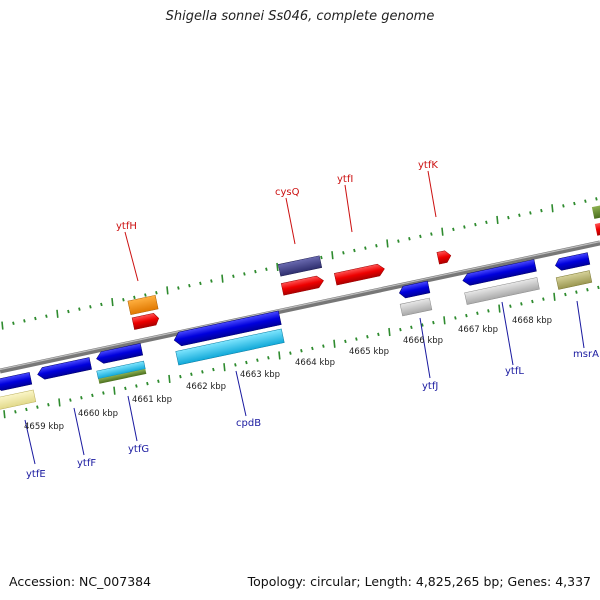 This screenshot has height=600, width=600. I want to click on gene-ytfI-feature, so click(359, 274).